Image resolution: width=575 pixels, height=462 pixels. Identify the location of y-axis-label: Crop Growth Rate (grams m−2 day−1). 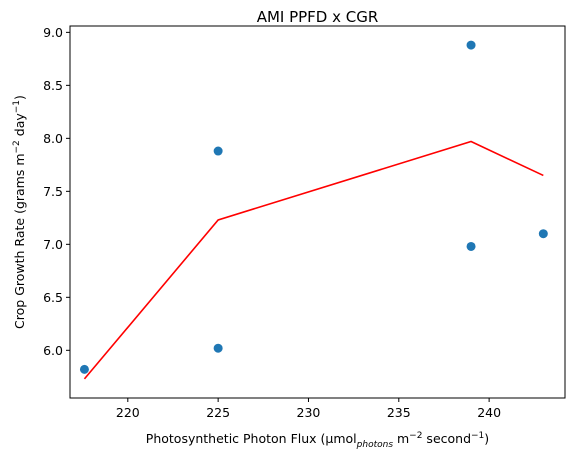
(19, 212).